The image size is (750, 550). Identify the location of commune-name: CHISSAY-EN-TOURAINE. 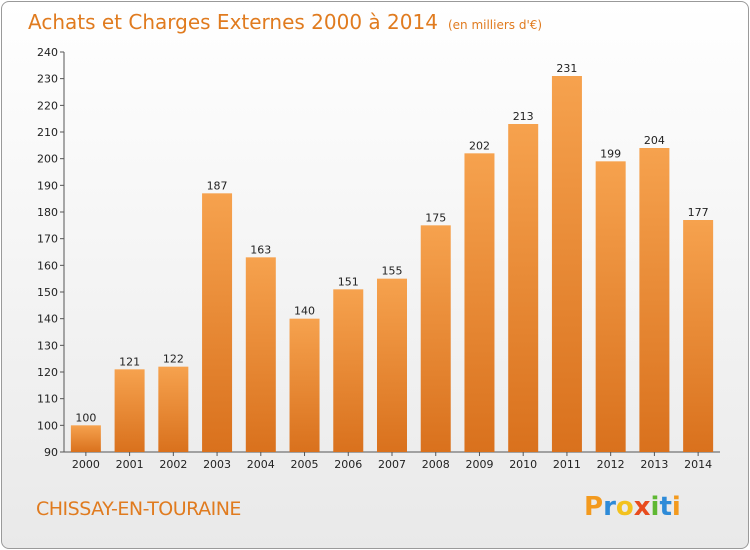
(138, 509).